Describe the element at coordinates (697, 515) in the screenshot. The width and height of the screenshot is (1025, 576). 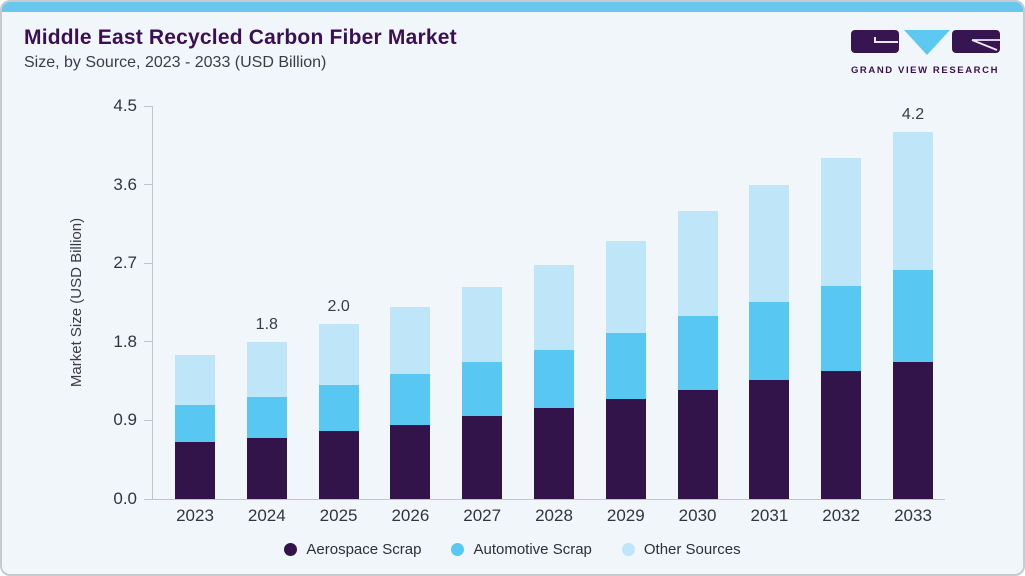
I see `x-axis-tick-label: 2030` at that location.